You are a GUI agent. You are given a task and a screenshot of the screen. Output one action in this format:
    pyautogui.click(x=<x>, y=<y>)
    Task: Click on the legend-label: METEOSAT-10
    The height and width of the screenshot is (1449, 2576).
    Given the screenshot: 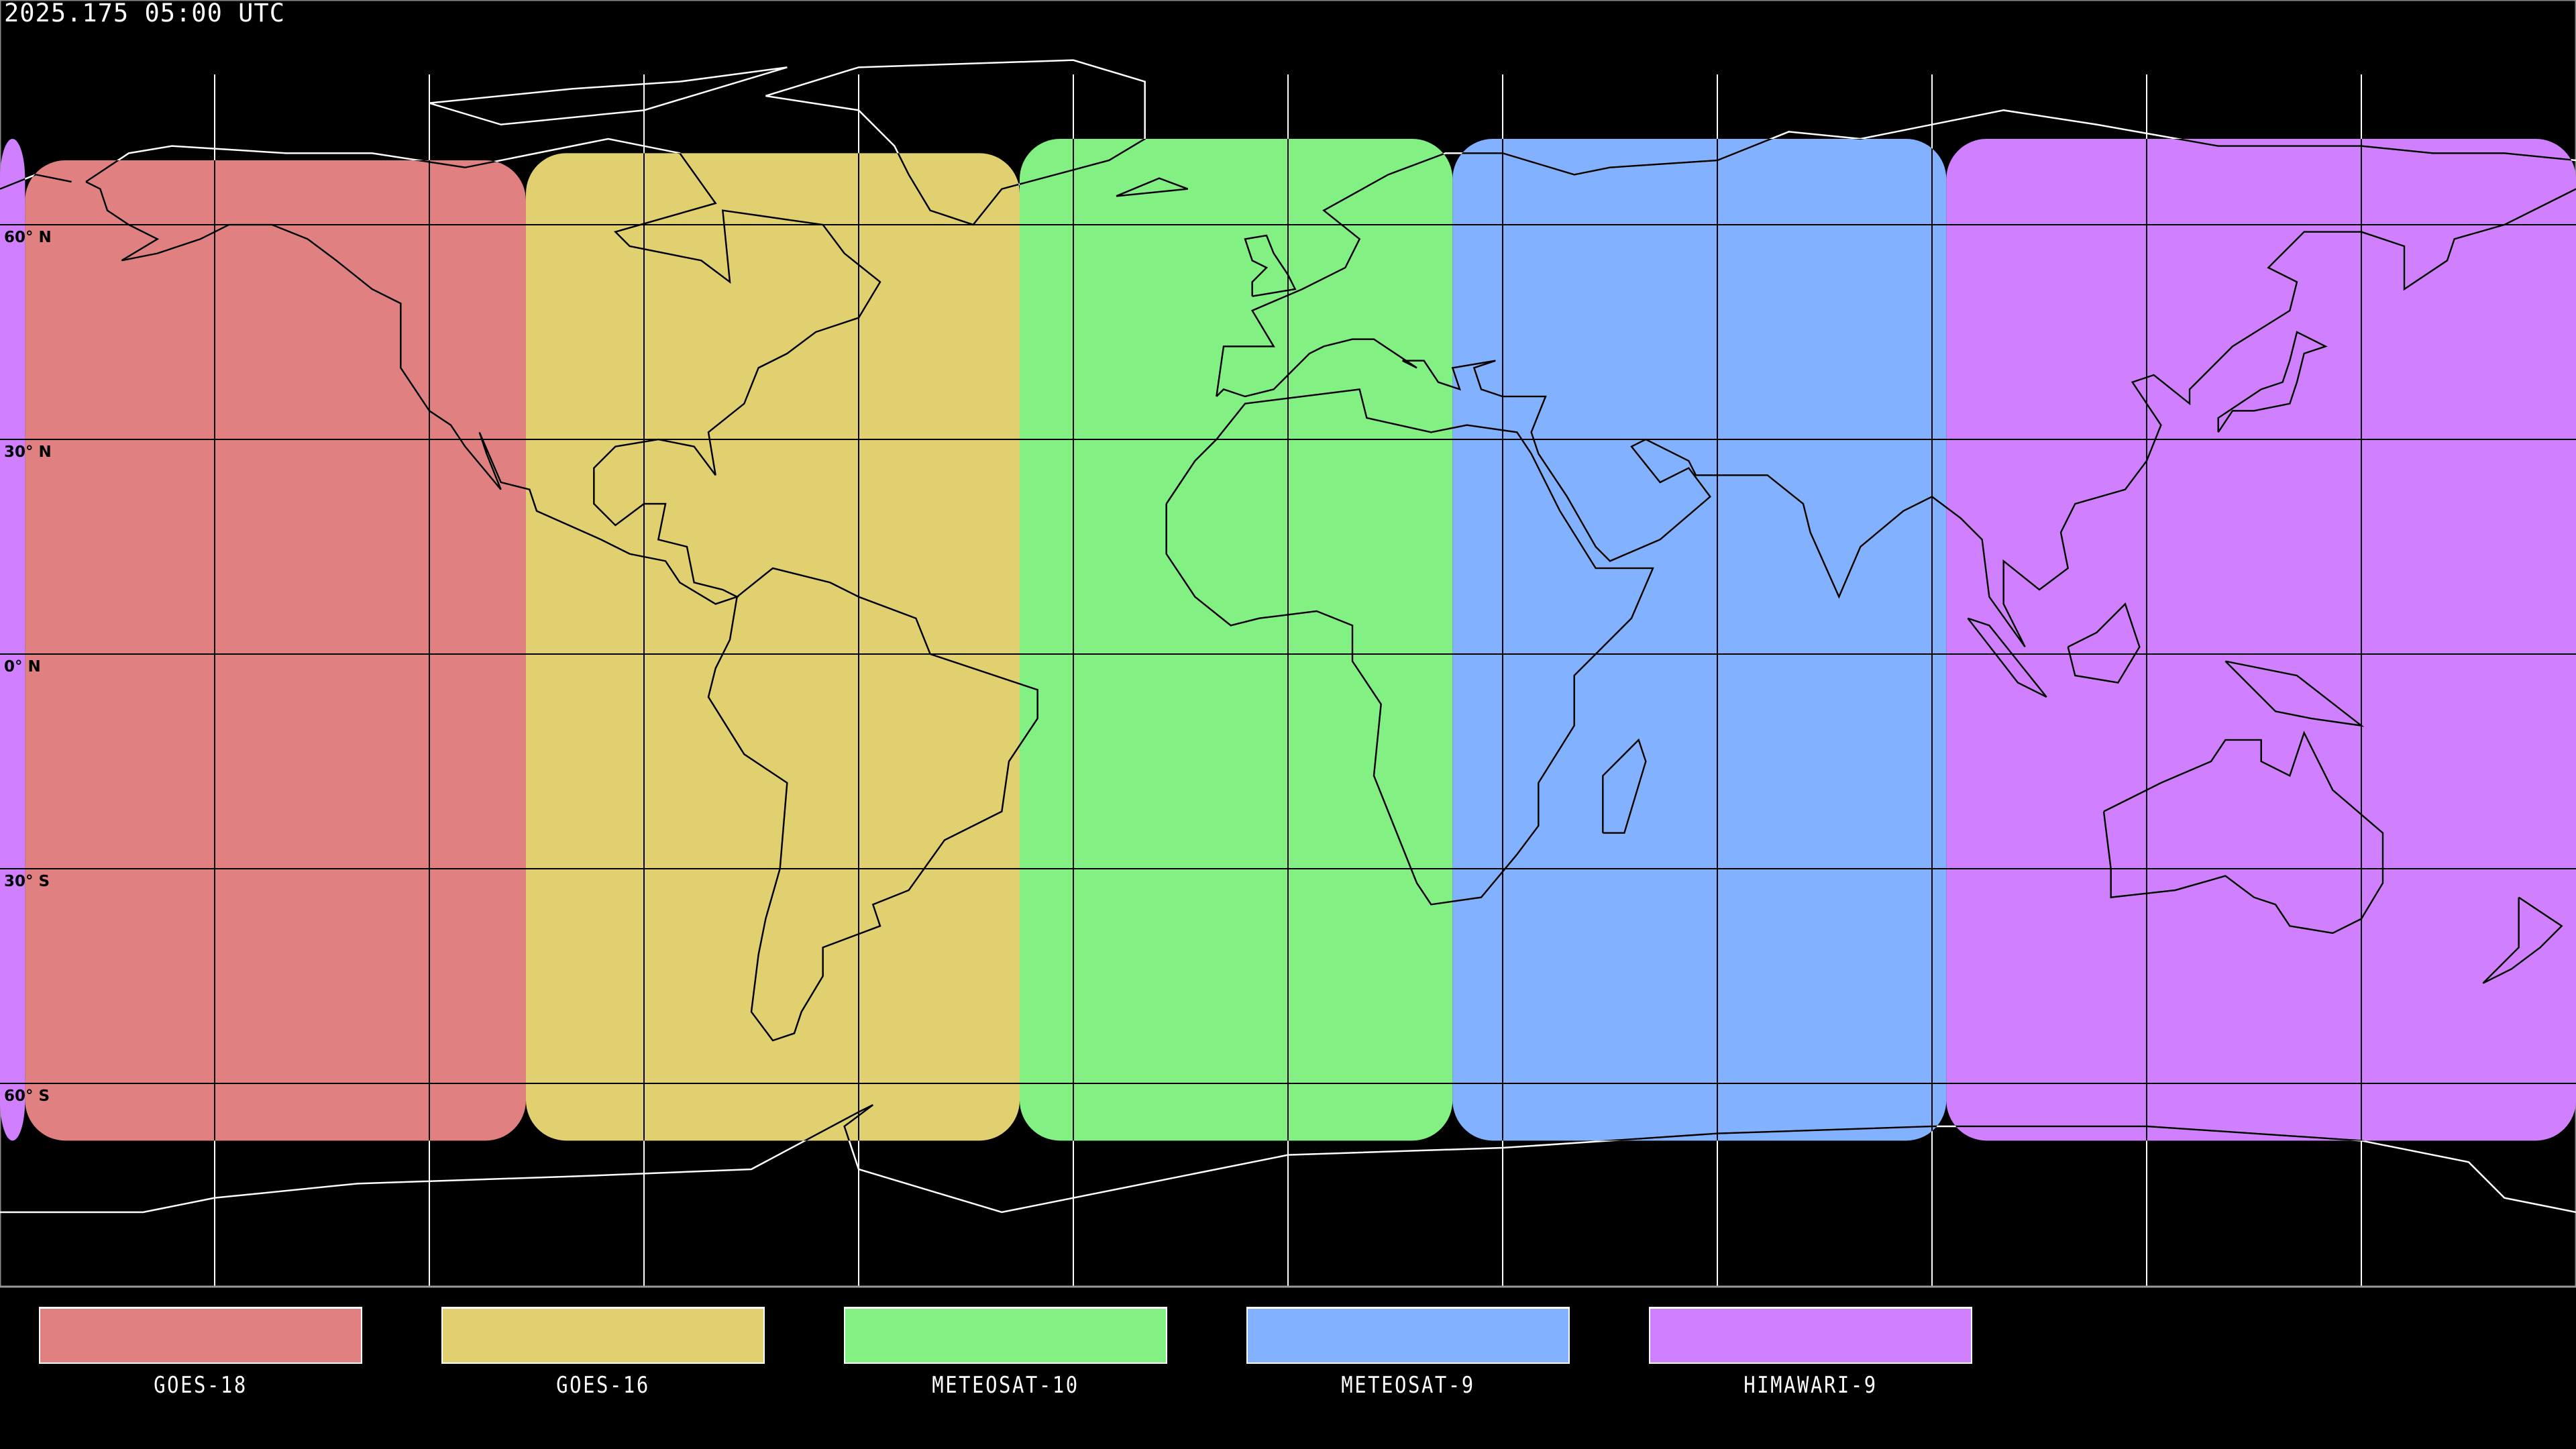 What is the action you would take?
    pyautogui.click(x=1005, y=1385)
    